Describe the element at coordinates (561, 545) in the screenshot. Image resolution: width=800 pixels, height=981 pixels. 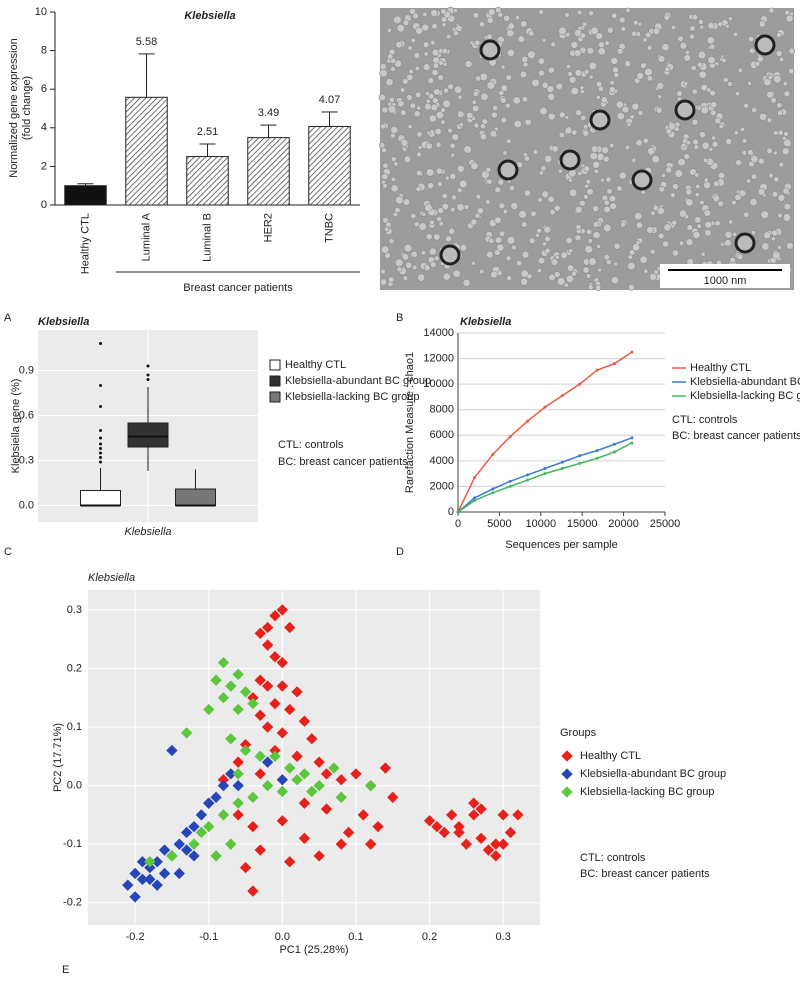
I see `x-axis-label: Sequences per sample` at that location.